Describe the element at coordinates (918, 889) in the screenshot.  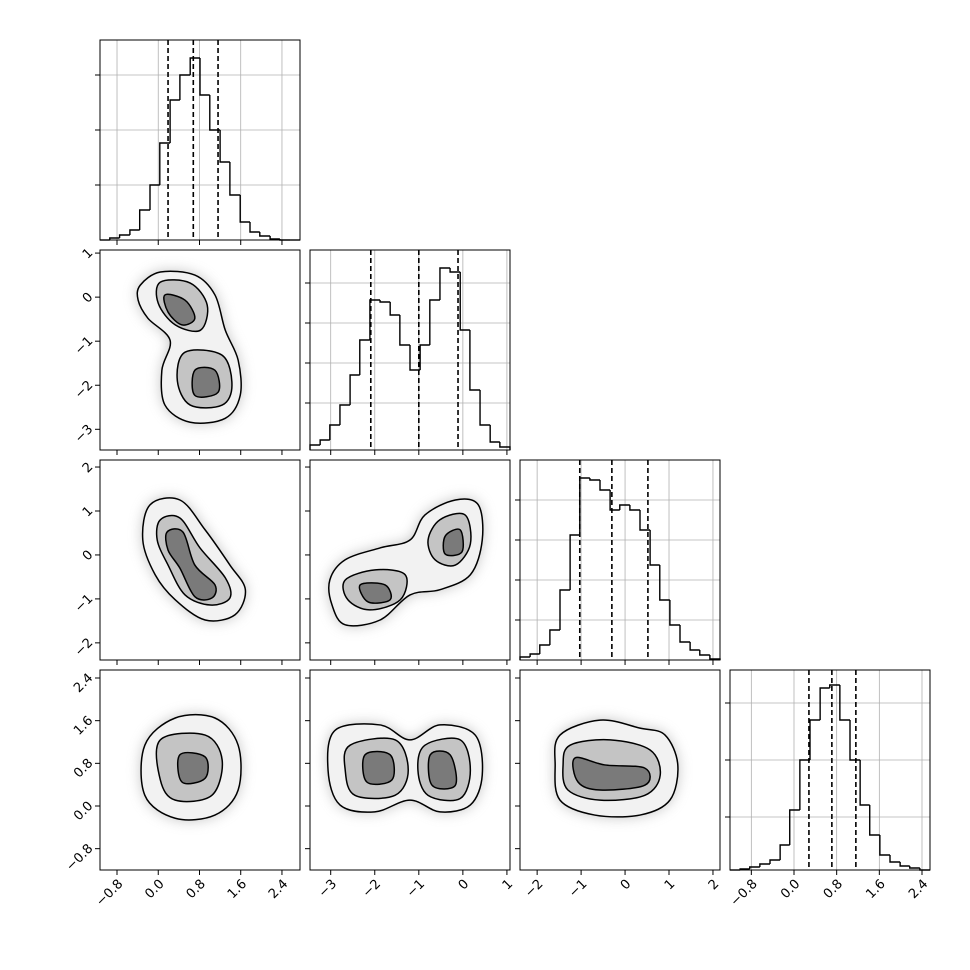
I see `x-tick-label: 2.4` at that location.